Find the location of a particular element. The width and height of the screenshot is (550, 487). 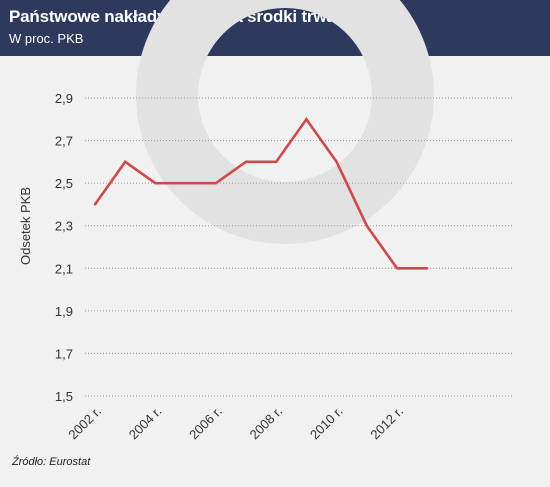

x-tick-label: 2002 r. is located at coordinates (84, 423).